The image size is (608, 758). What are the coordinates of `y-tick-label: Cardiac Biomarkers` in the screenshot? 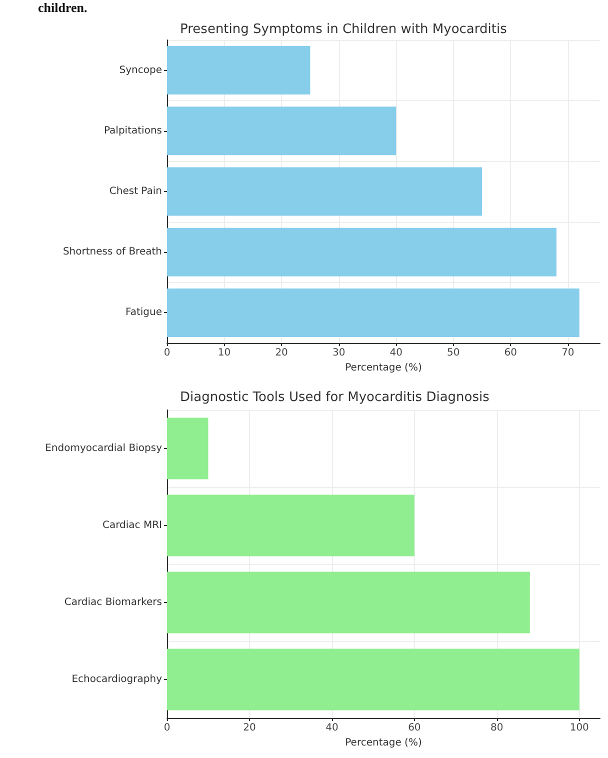 It's located at (113, 602).